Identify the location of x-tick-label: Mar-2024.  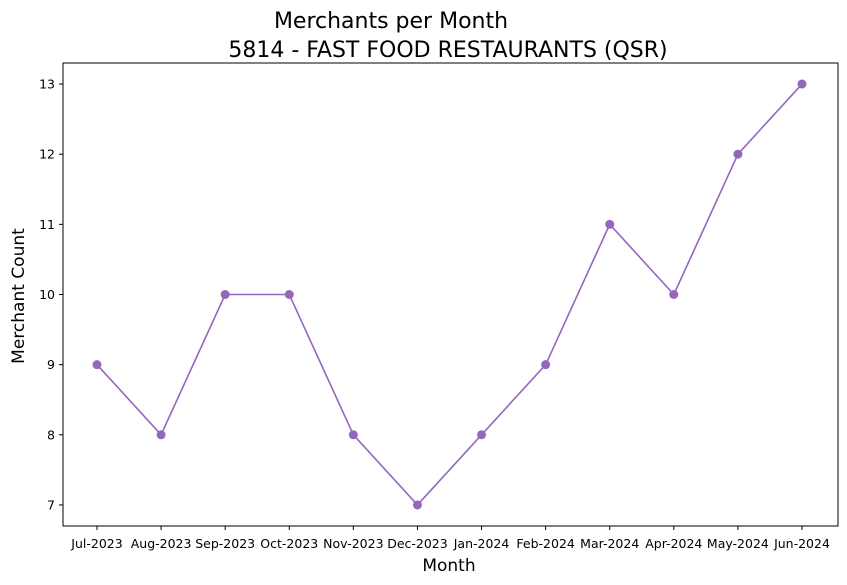
(609, 543).